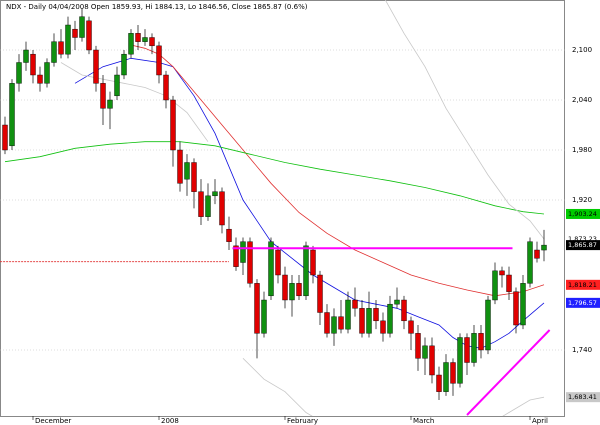 The image size is (600, 425). I want to click on price-label: 1,865.87, so click(582, 245).